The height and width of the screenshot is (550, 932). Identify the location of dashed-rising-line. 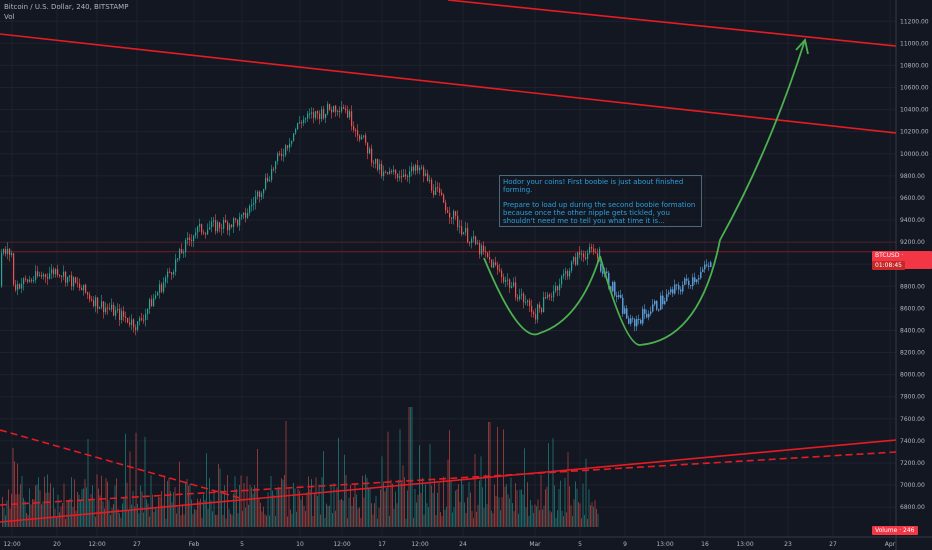
(448, 478).